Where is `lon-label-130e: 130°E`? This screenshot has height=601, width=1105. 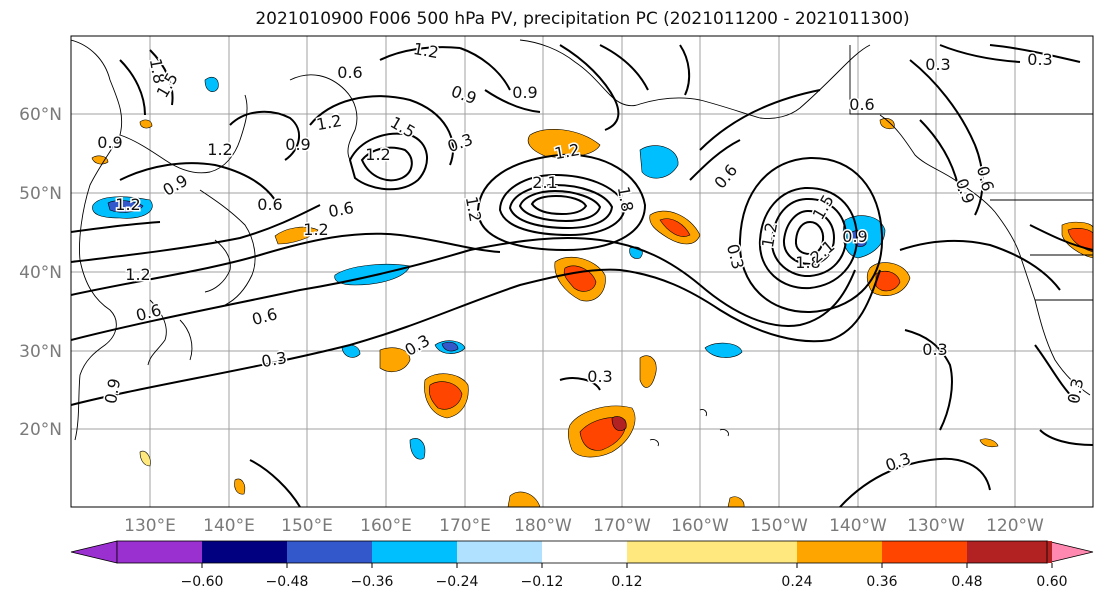 lon-label-130e: 130°E is located at coordinates (150, 526).